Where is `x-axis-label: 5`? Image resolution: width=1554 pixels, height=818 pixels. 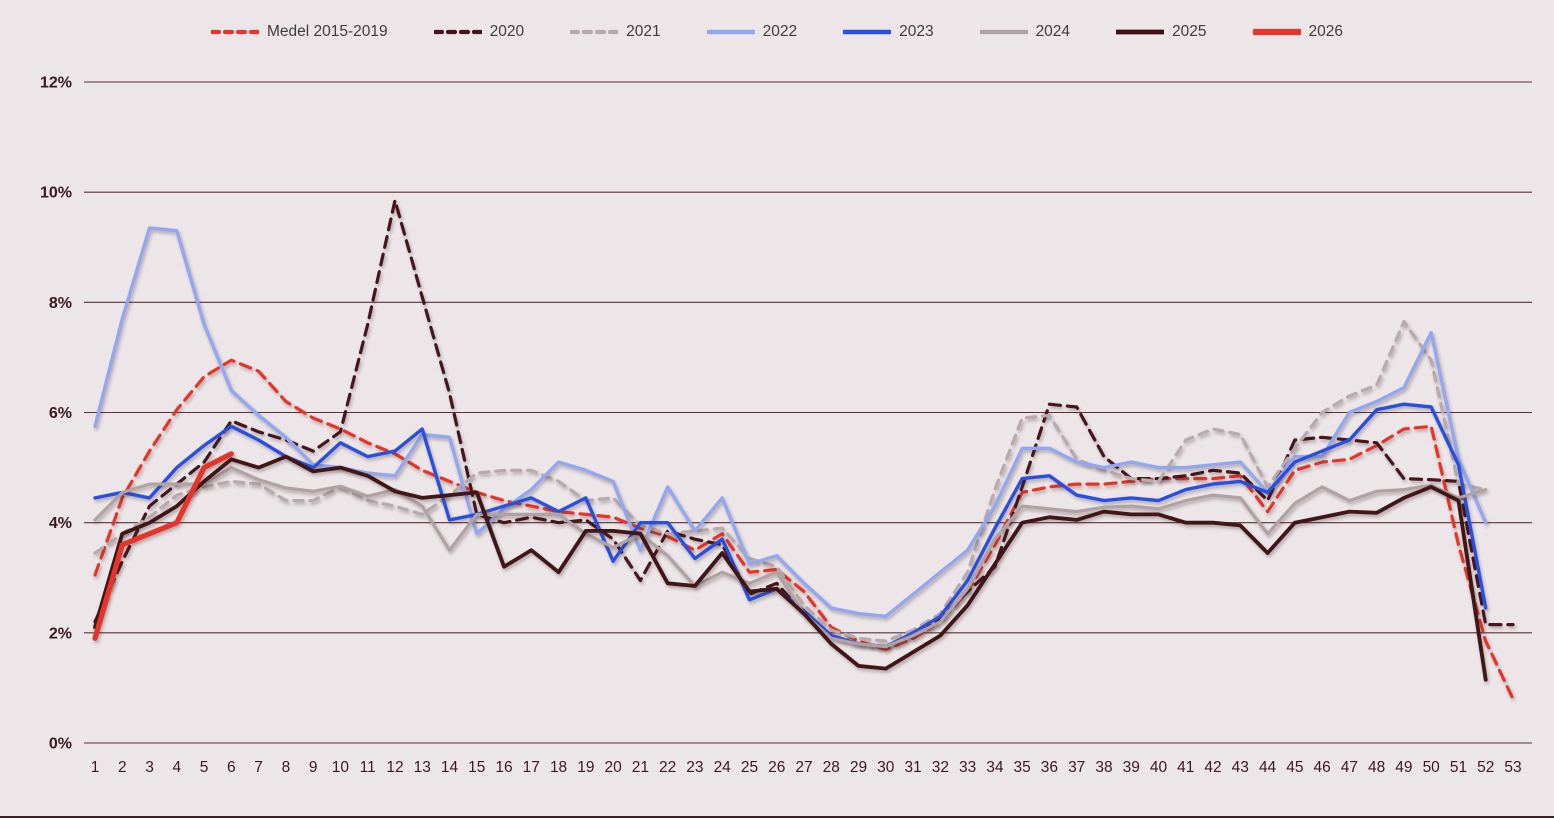 x-axis-label: 5 is located at coordinates (204, 767).